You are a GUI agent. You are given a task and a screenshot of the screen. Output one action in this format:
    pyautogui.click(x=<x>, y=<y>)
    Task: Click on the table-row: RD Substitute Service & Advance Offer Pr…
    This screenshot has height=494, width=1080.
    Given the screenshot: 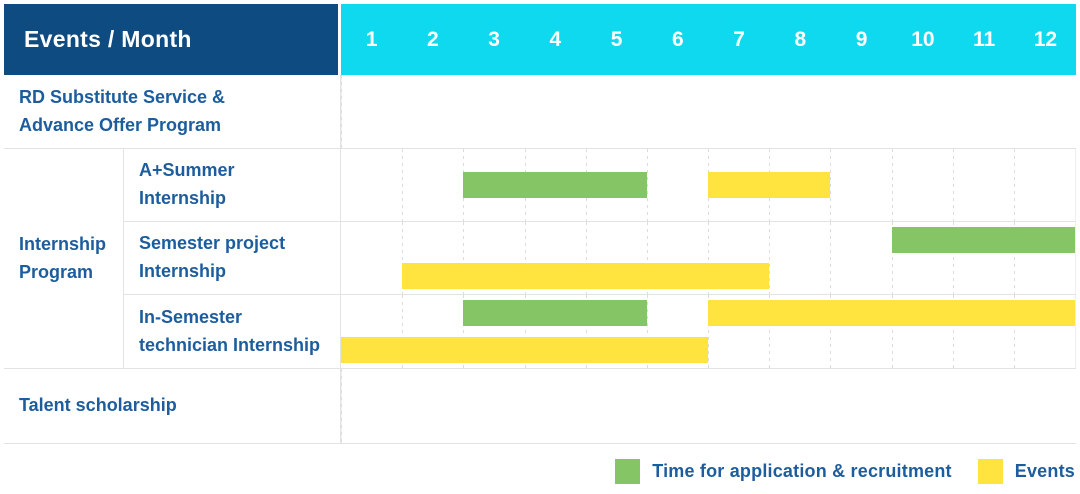 What is the action you would take?
    pyautogui.click(x=173, y=111)
    